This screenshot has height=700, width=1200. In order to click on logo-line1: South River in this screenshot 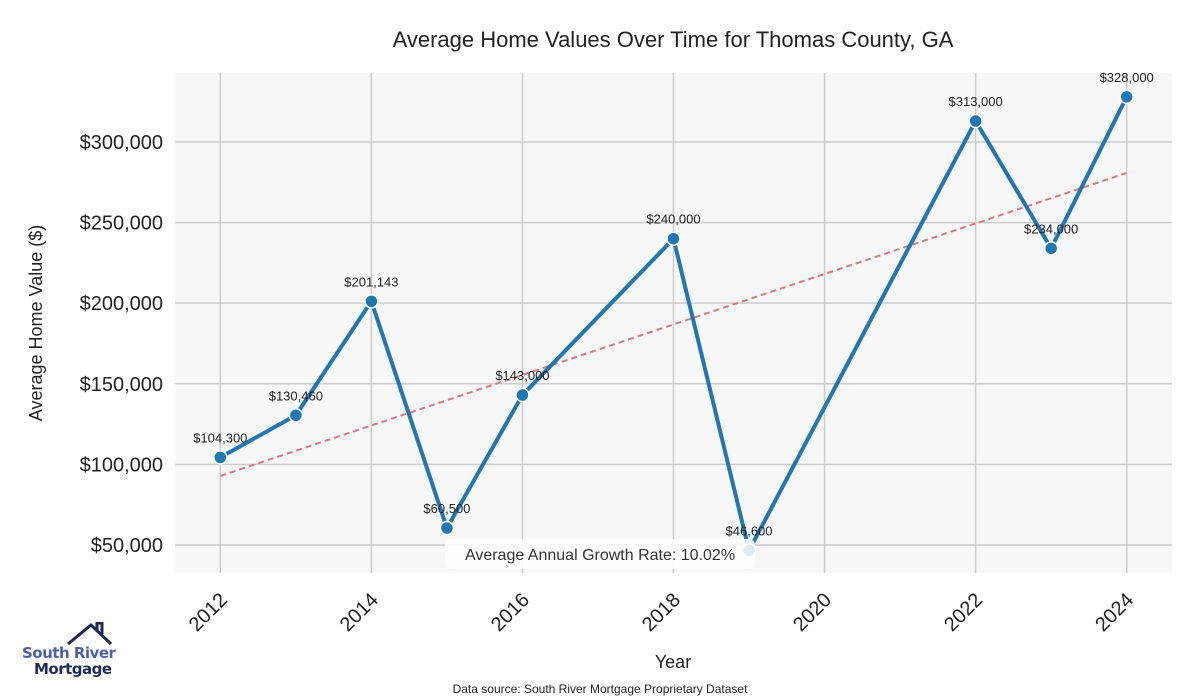, I will do `click(69, 653)`.